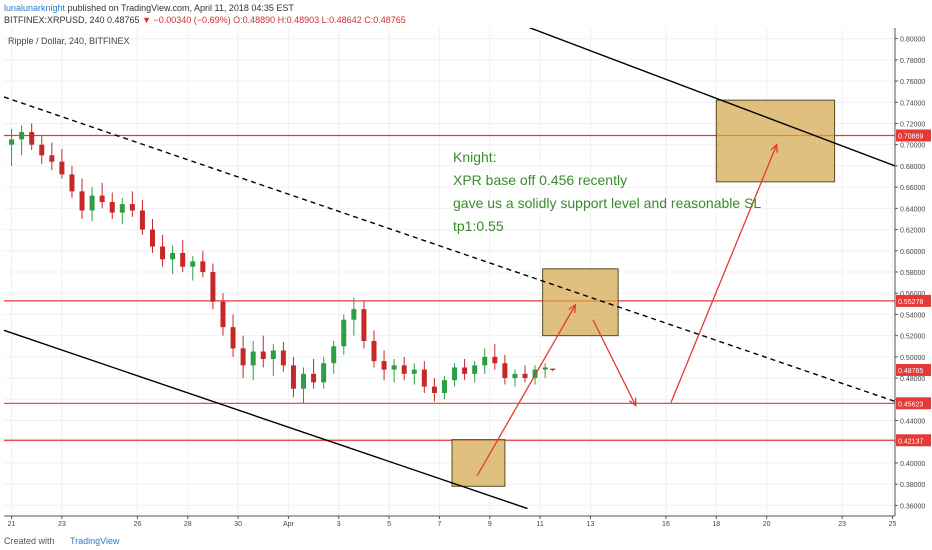 The width and height of the screenshot is (932, 550). Describe the element at coordinates (666, 524) in the screenshot. I see `x-tick-label: 16` at that location.